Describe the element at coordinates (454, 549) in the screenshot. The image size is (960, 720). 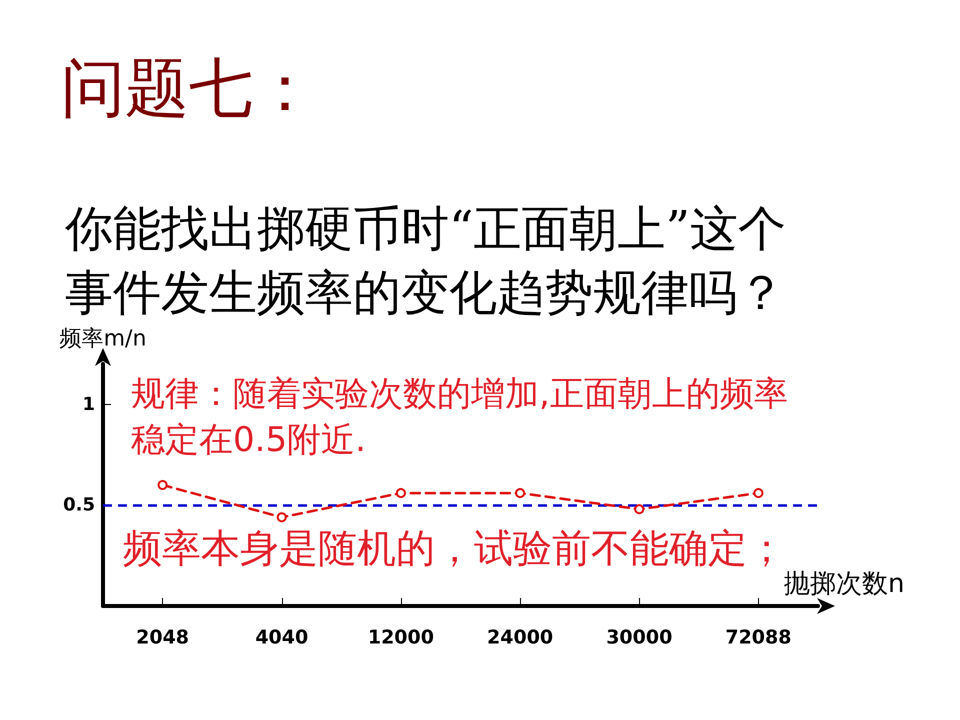
I see `annotation: 频率本身是随机的，试验前不能确定；` at that location.